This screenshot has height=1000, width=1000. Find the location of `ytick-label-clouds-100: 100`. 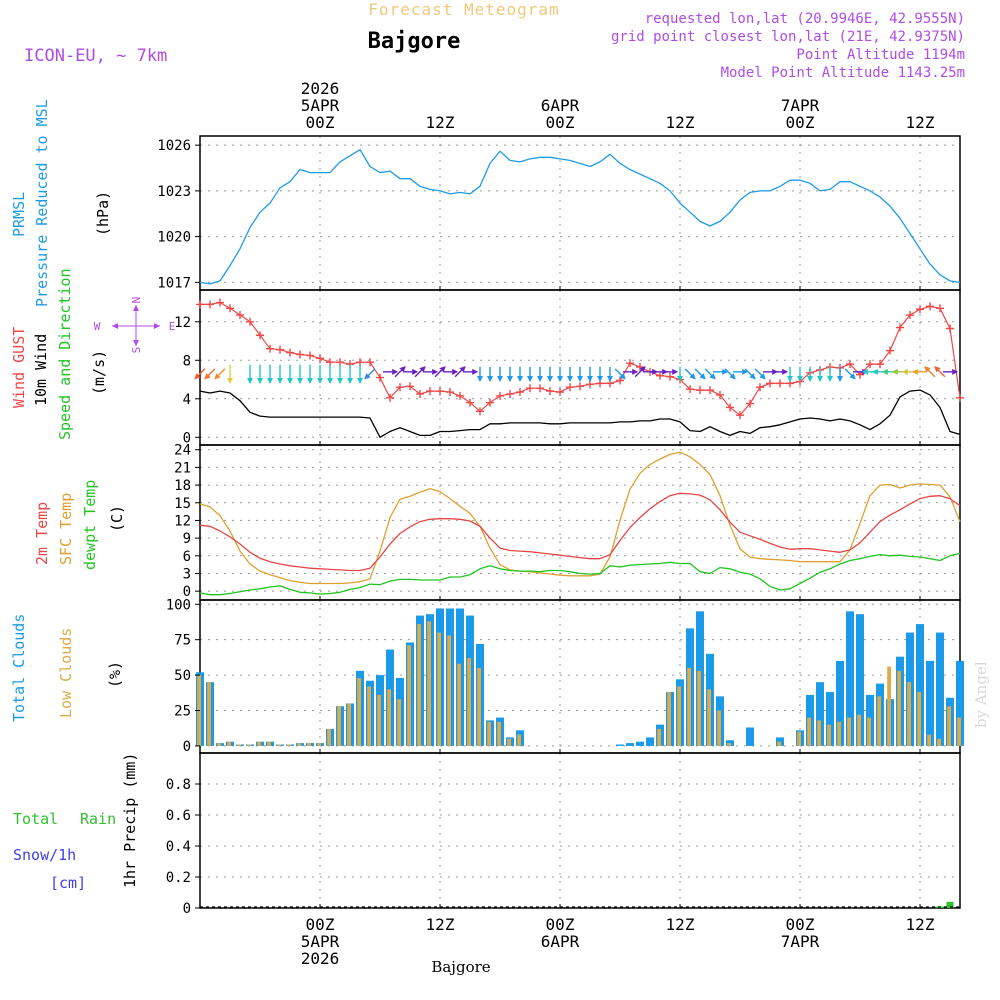

ytick-label-clouds-100: 100 is located at coordinates (178, 605).